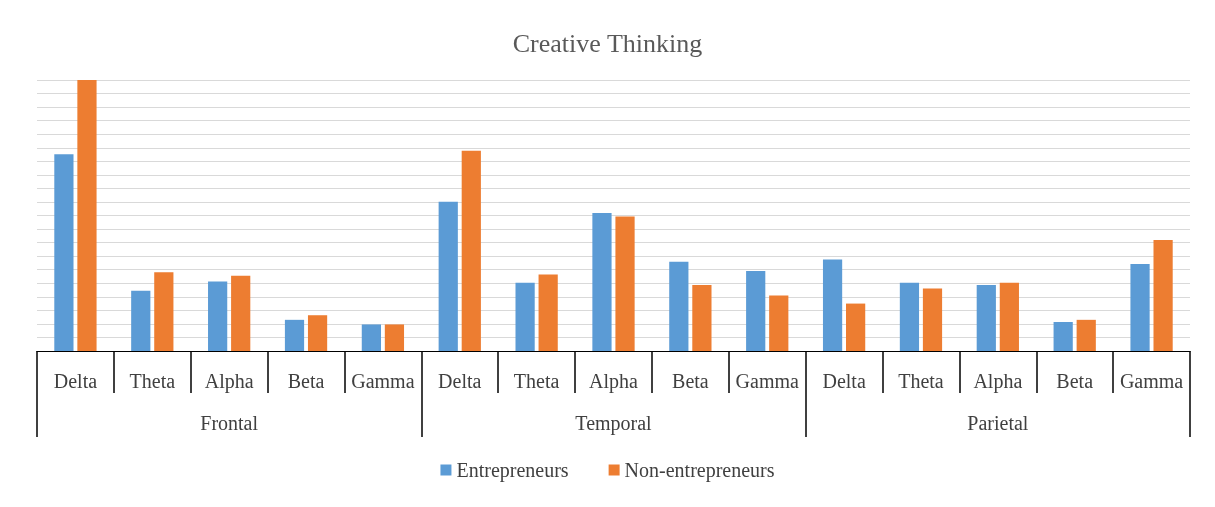 The height and width of the screenshot is (507, 1215). What do you see at coordinates (699, 470) in the screenshot?
I see `legend-label: Non-entrepreneurs` at bounding box center [699, 470].